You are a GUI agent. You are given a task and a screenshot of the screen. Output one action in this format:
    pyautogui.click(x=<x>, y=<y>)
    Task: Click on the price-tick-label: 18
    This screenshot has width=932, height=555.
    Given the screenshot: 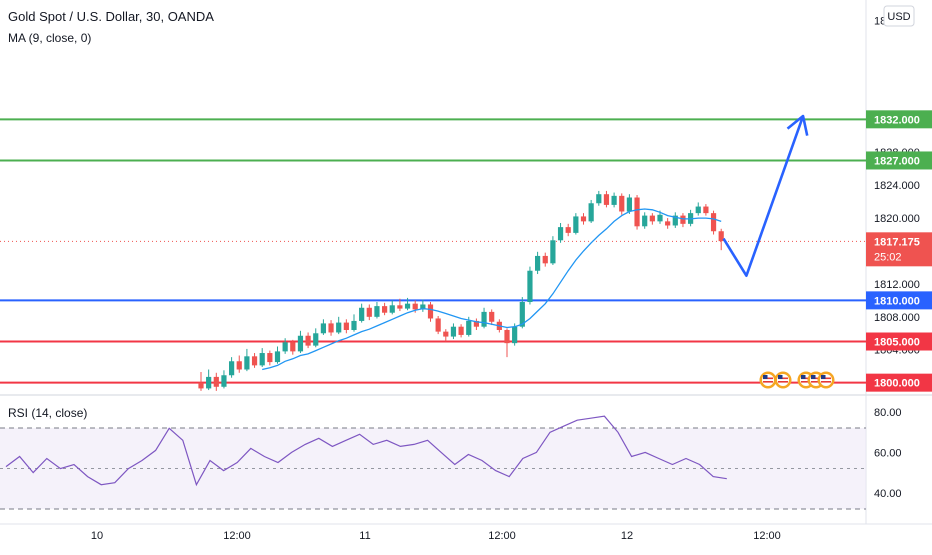 What is the action you would take?
    pyautogui.click(x=880, y=22)
    